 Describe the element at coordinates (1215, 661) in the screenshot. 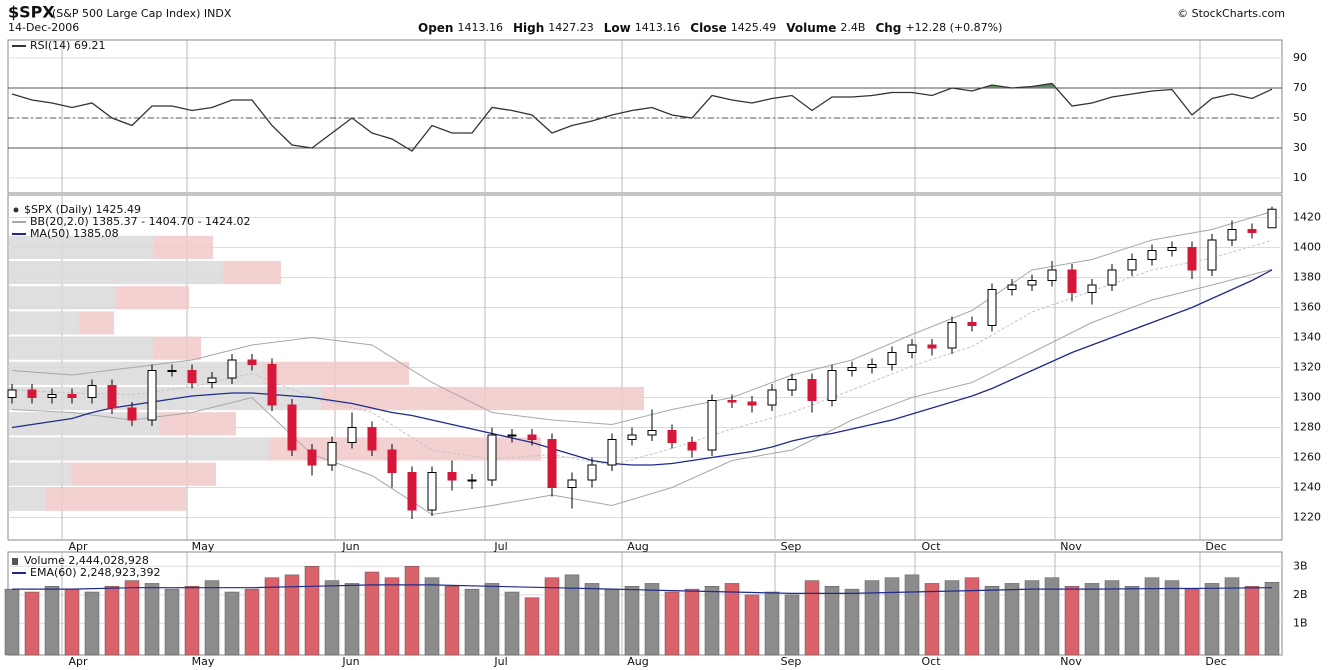

I see `x-tick-label: Dec` at that location.